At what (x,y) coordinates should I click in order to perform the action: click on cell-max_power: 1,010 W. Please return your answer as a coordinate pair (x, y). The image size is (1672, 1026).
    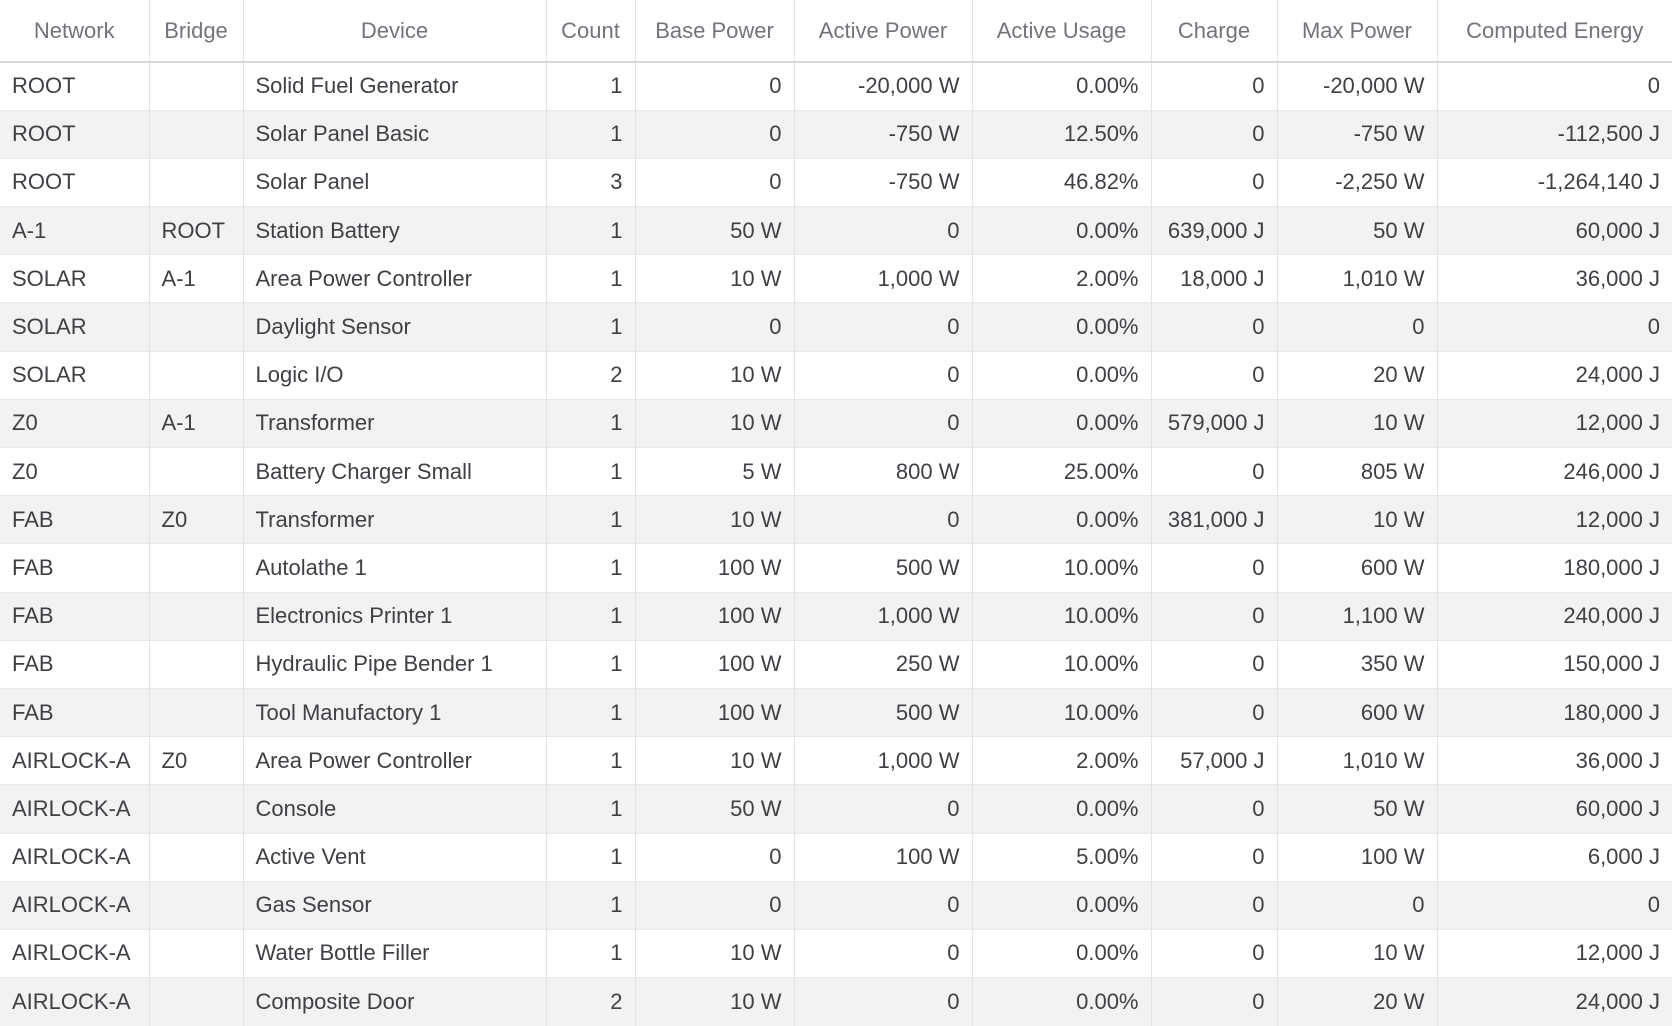
    Looking at the image, I should click on (1357, 278).